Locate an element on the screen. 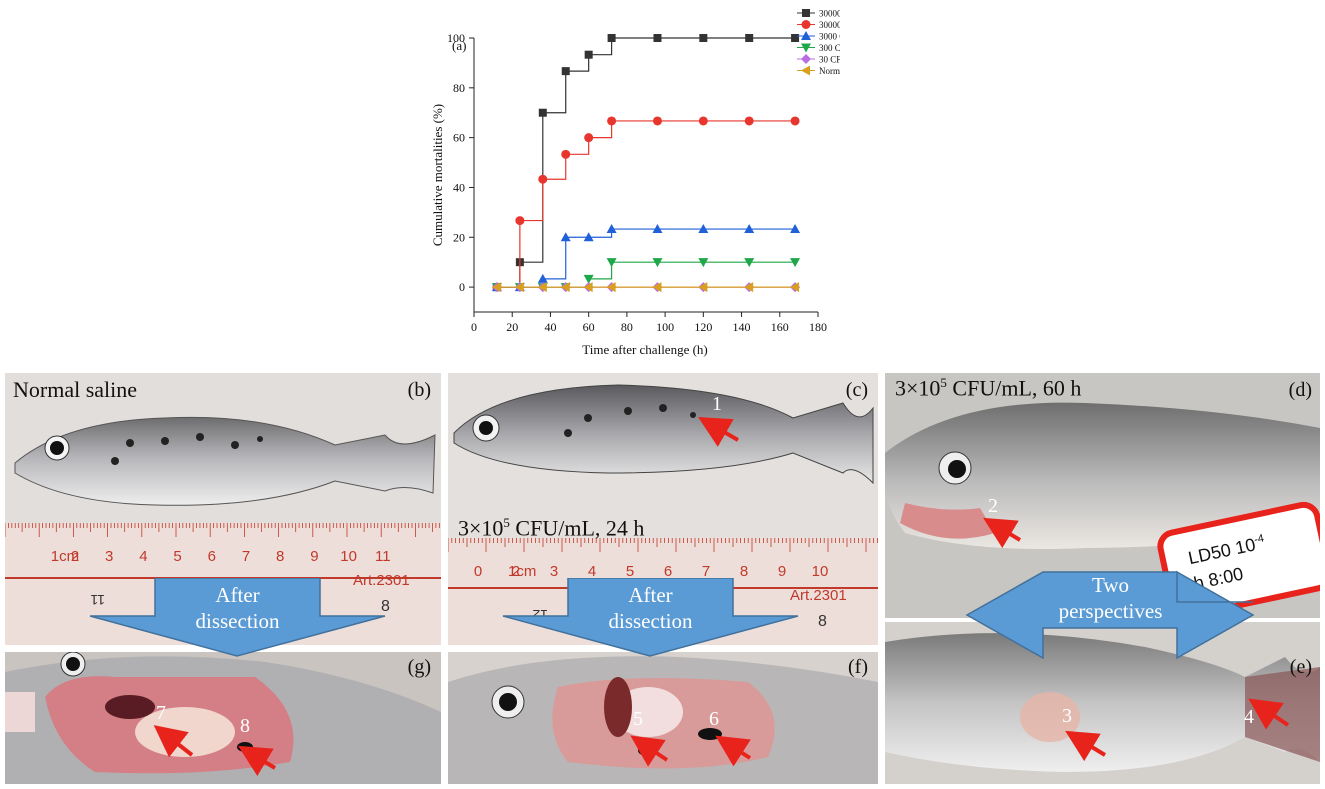  panel-g-label: (g) is located at coordinates (419, 667).